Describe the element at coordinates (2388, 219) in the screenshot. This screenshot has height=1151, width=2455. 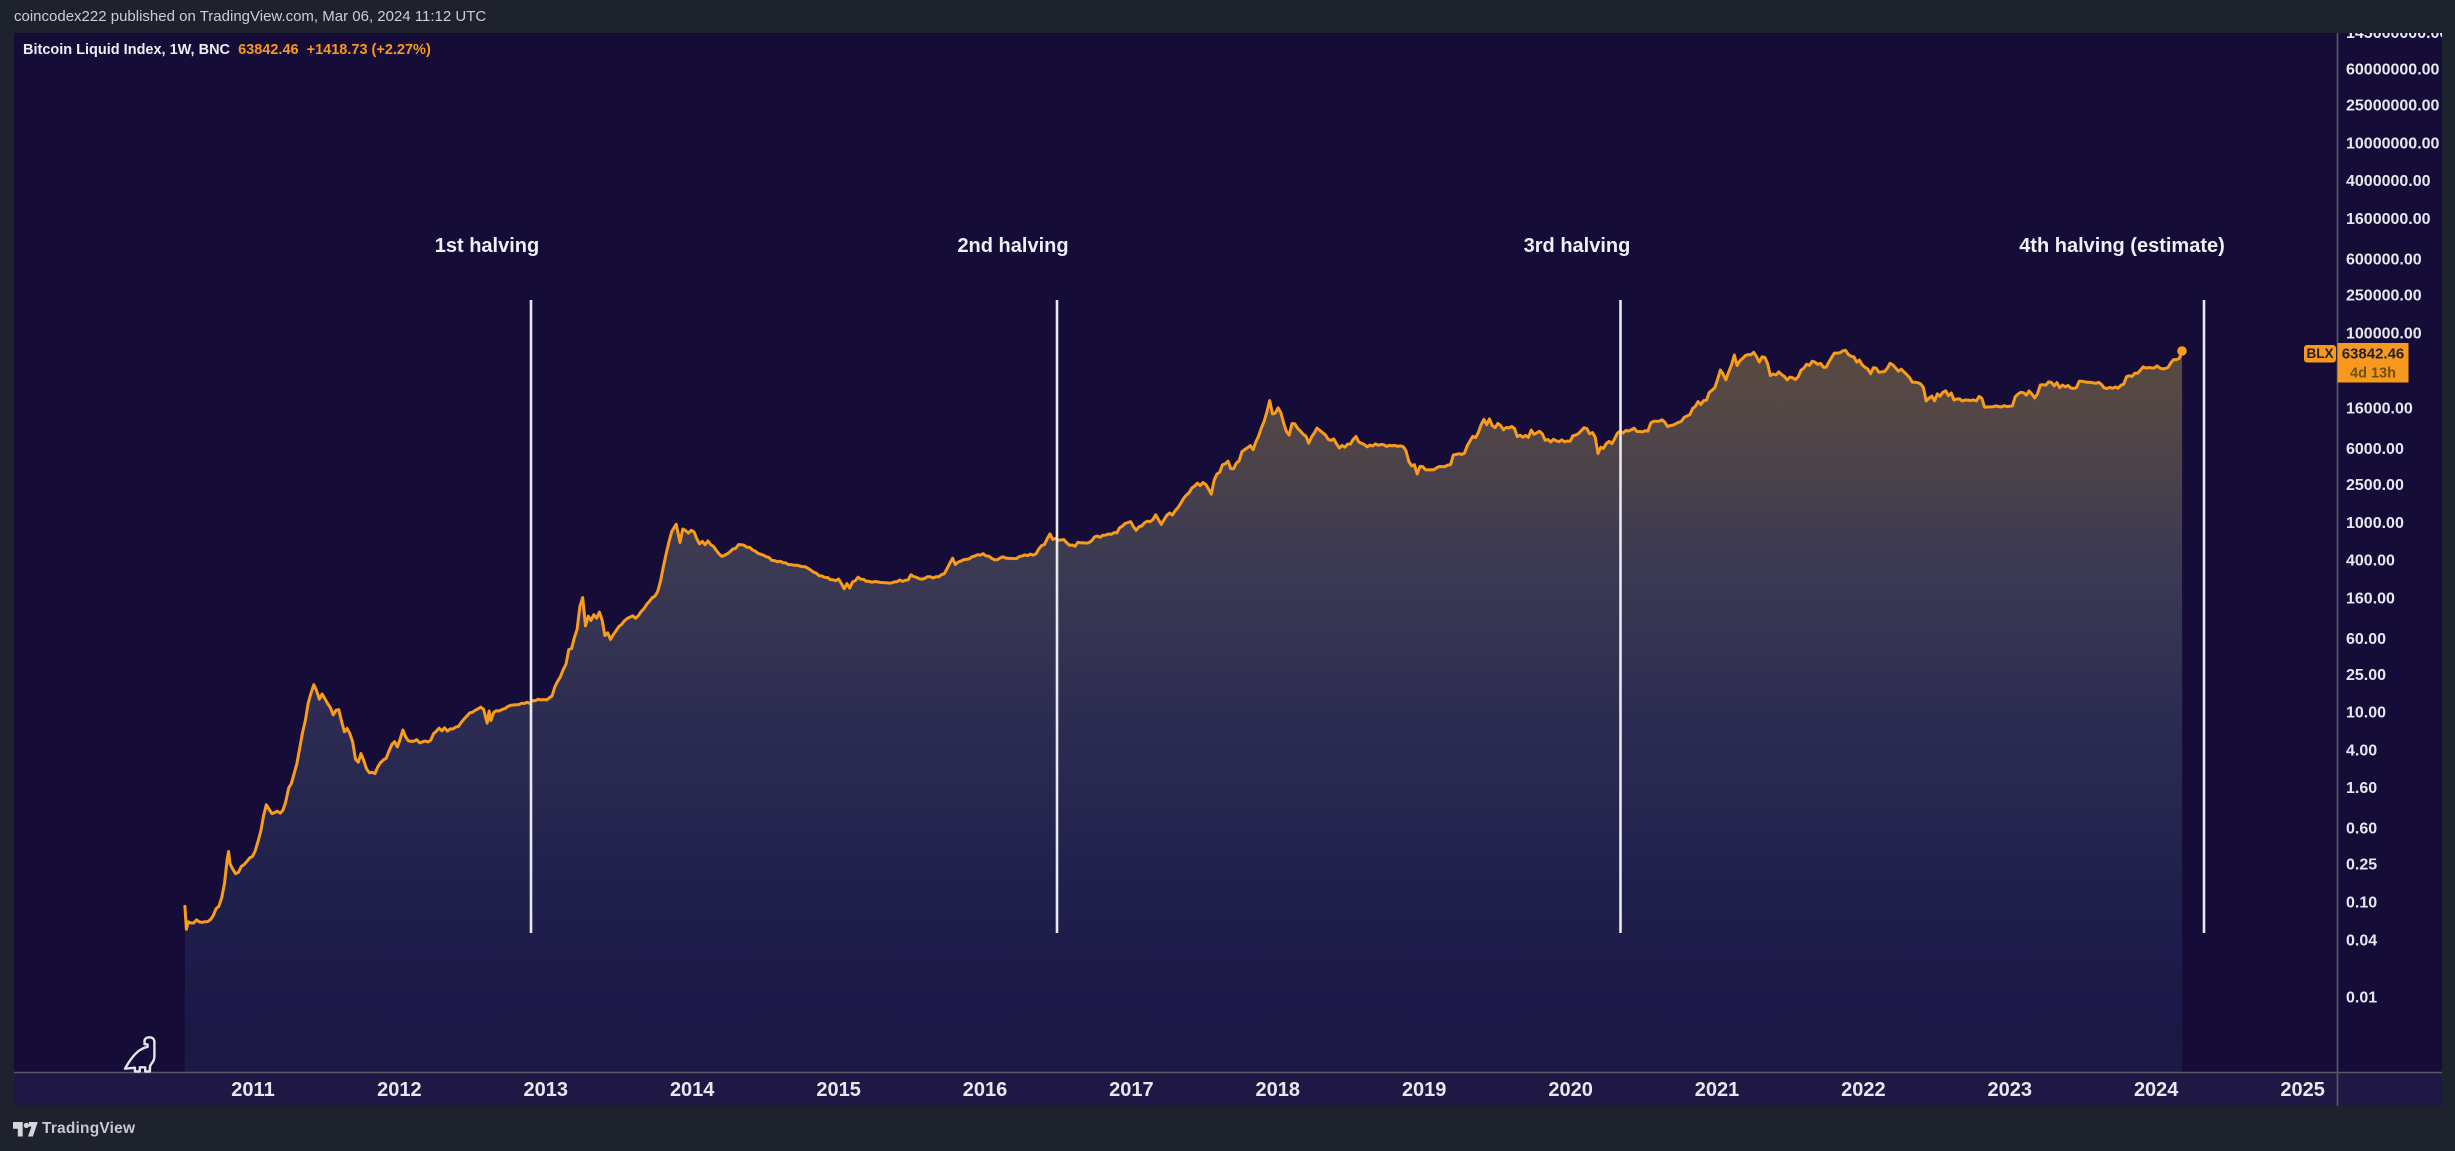
I see `svg-text: 1600000.00` at that location.